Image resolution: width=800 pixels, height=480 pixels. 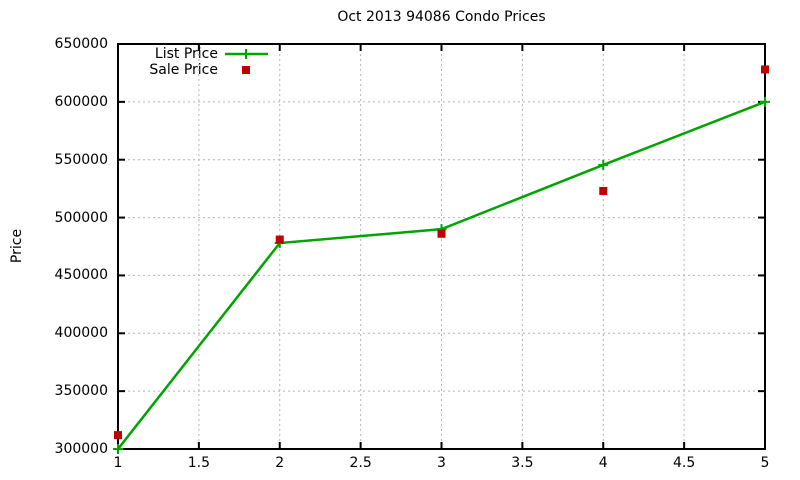 I want to click on x-tick-label: 1.5, so click(x=198, y=463).